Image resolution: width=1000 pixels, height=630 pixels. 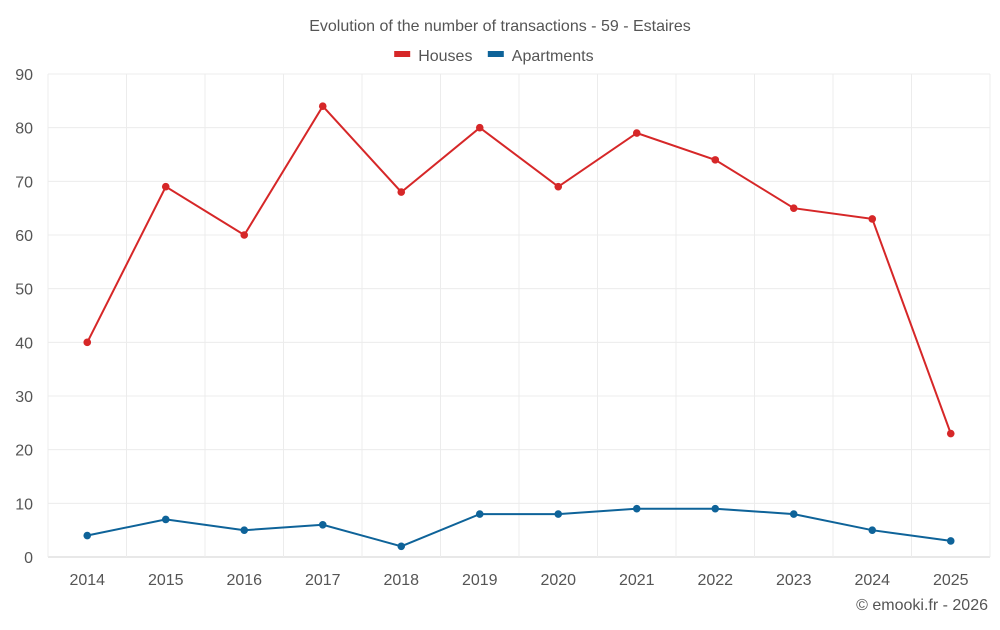 I want to click on x-tick-label-2015: 2015, so click(x=166, y=580).